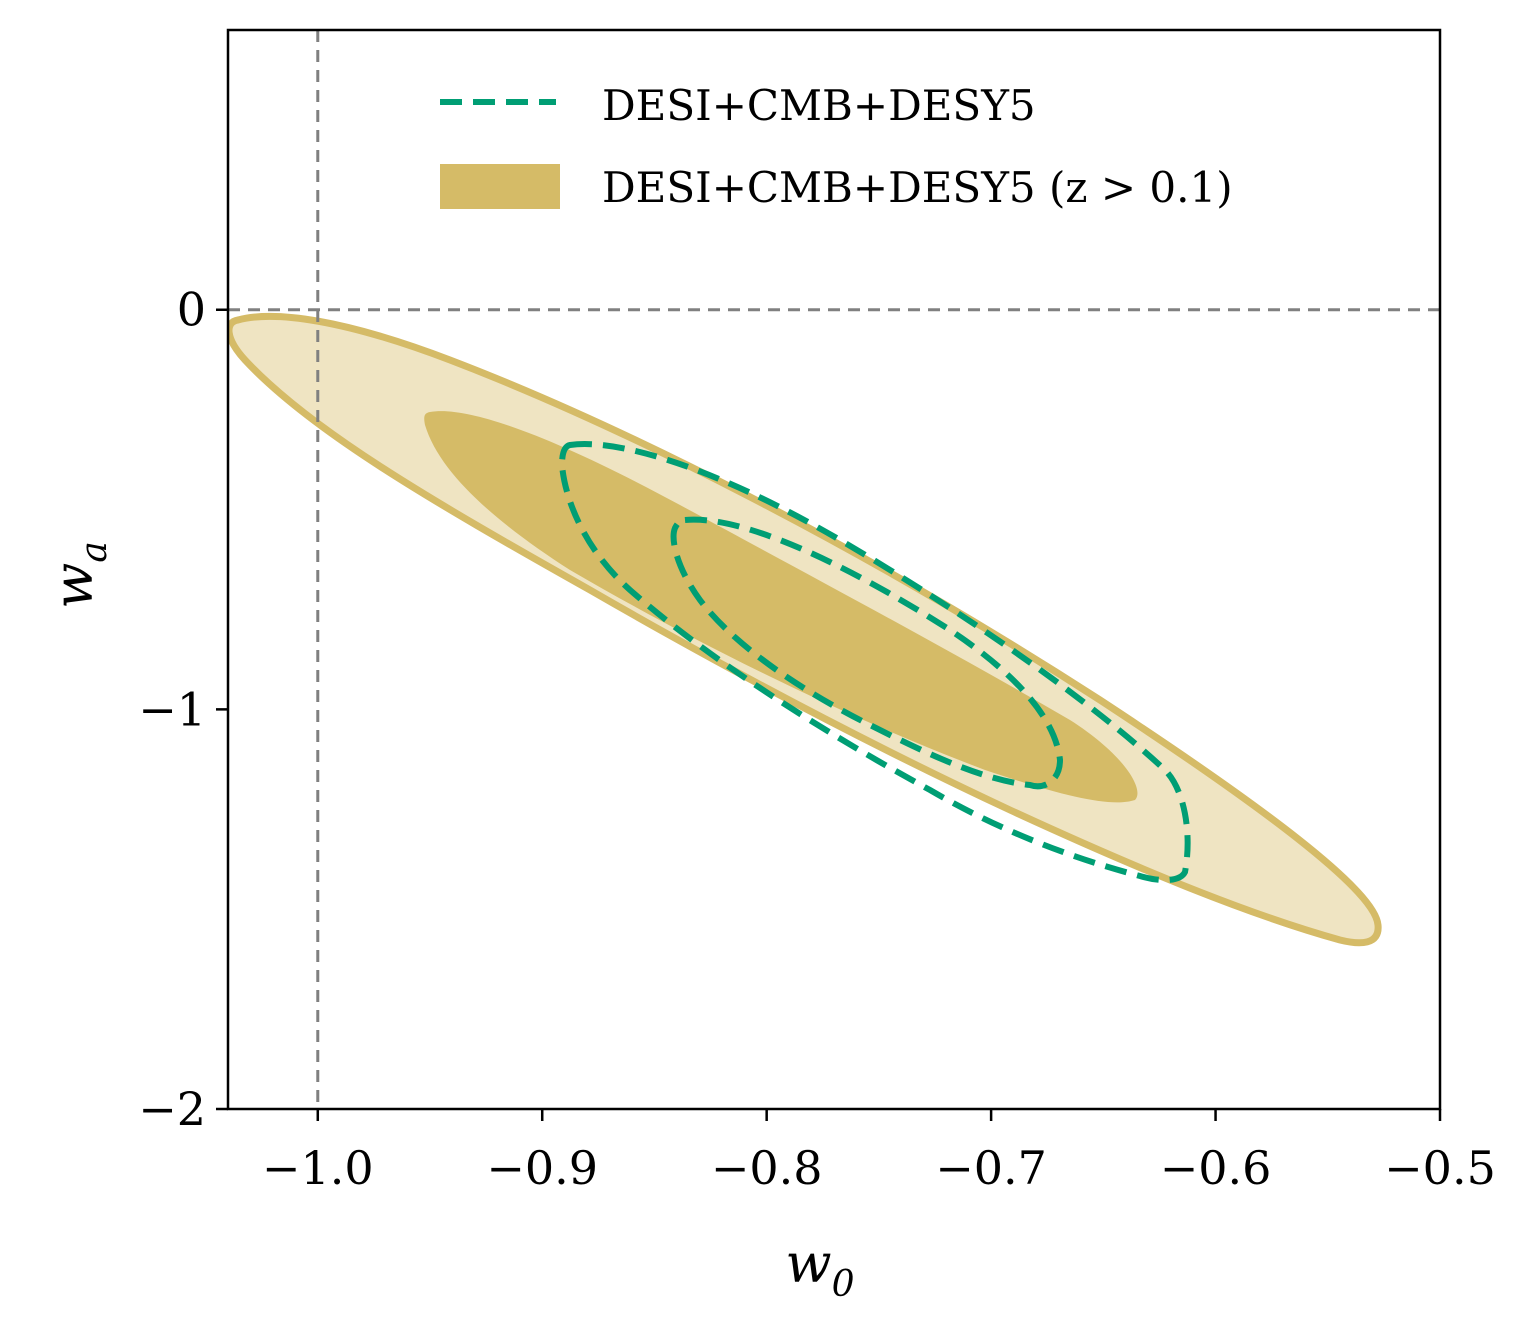 The width and height of the screenshot is (1537, 1333). I want to click on x-tick-label: −0.5, so click(1440, 1168).